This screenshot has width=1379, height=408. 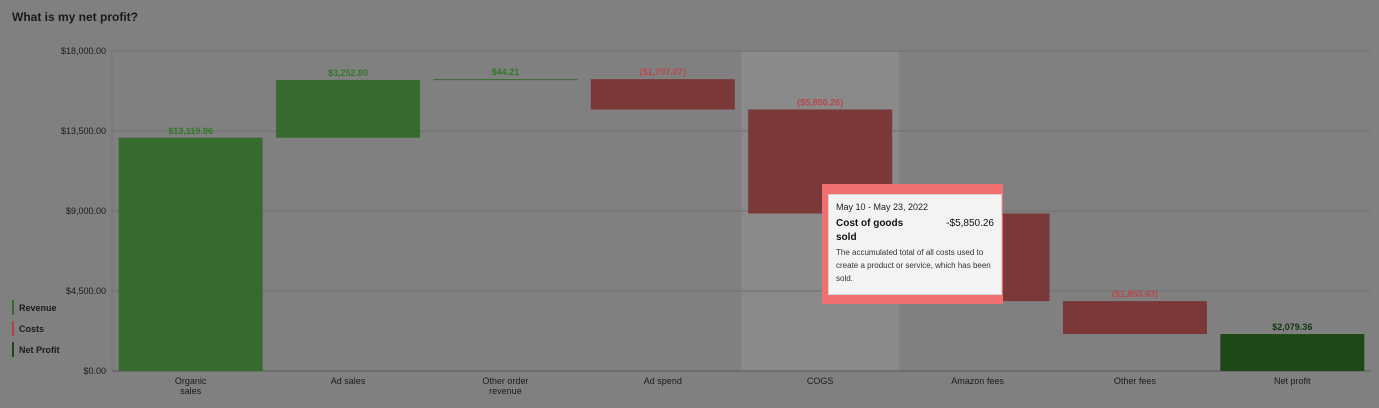 What do you see at coordinates (190, 254) in the screenshot?
I see `bar-organic-sales` at bounding box center [190, 254].